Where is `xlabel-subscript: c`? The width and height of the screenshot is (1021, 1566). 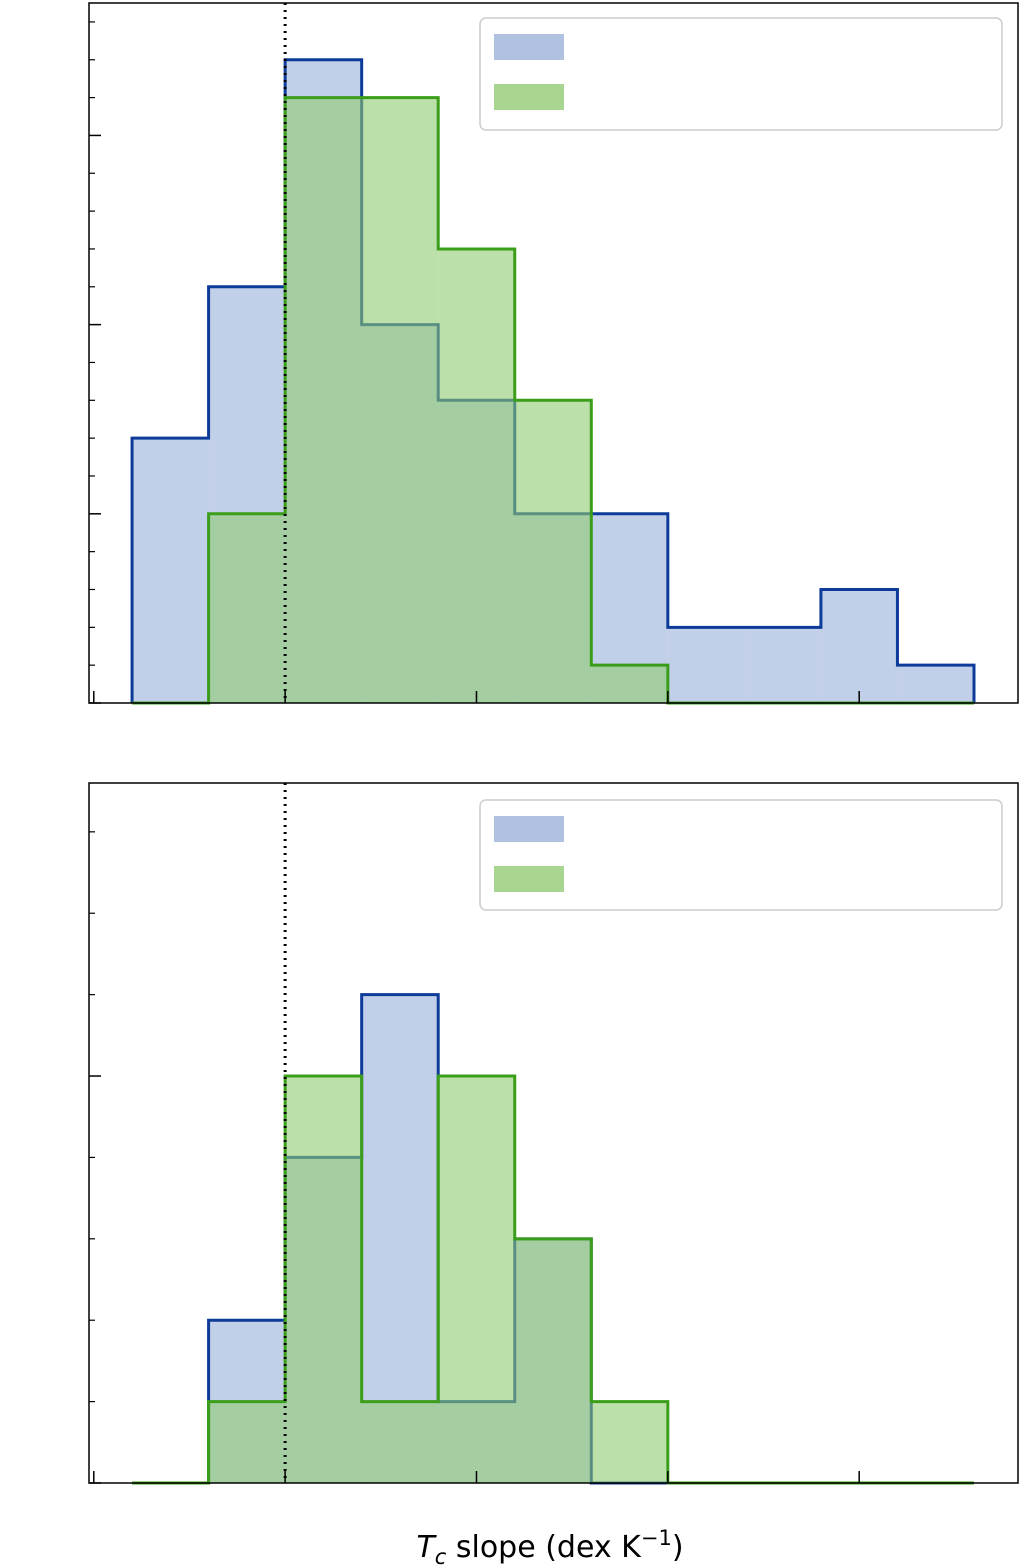 xlabel-subscript: c is located at coordinates (441, 1555).